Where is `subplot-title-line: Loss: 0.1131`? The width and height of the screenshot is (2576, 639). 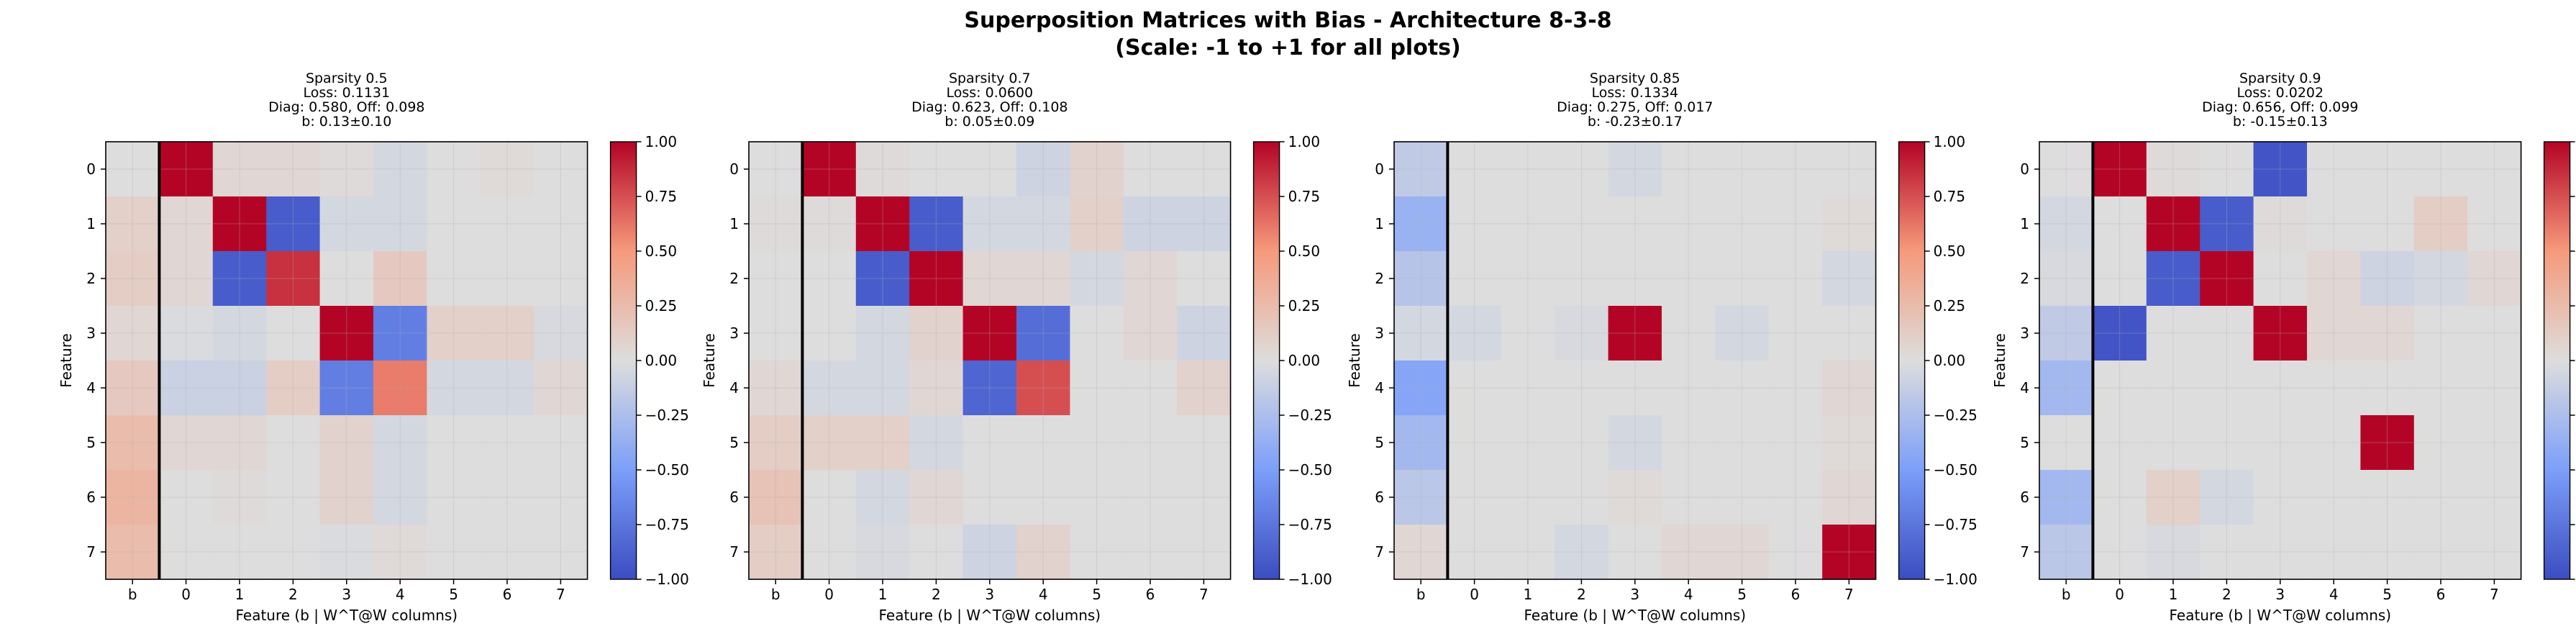
subplot-title-line: Loss: 0.1131 is located at coordinates (346, 93).